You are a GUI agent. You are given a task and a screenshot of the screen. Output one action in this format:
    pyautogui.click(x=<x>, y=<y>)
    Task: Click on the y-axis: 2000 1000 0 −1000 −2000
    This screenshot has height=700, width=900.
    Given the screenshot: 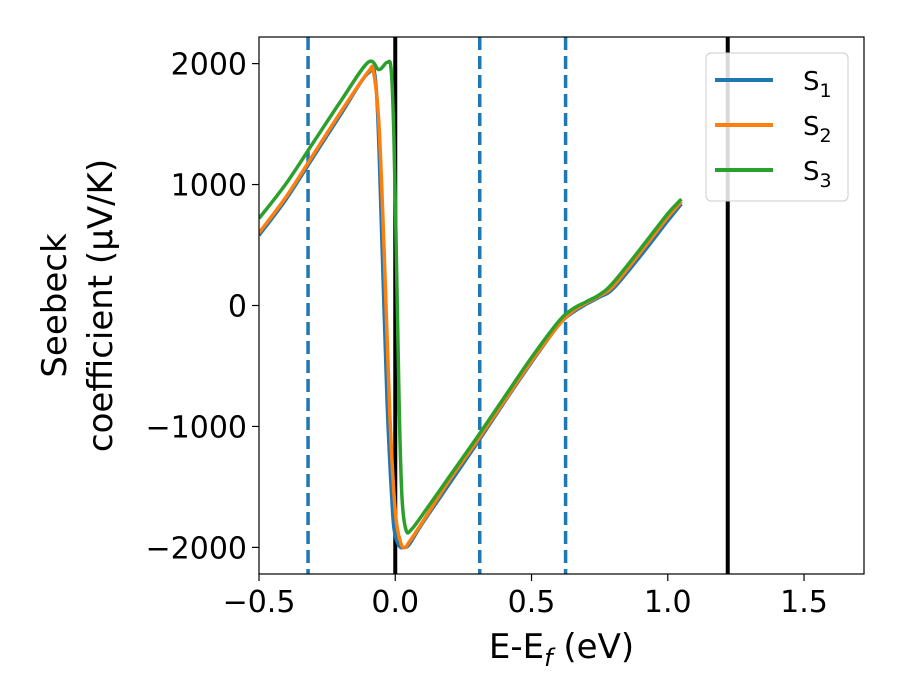 What is the action you would take?
    pyautogui.click(x=202, y=307)
    